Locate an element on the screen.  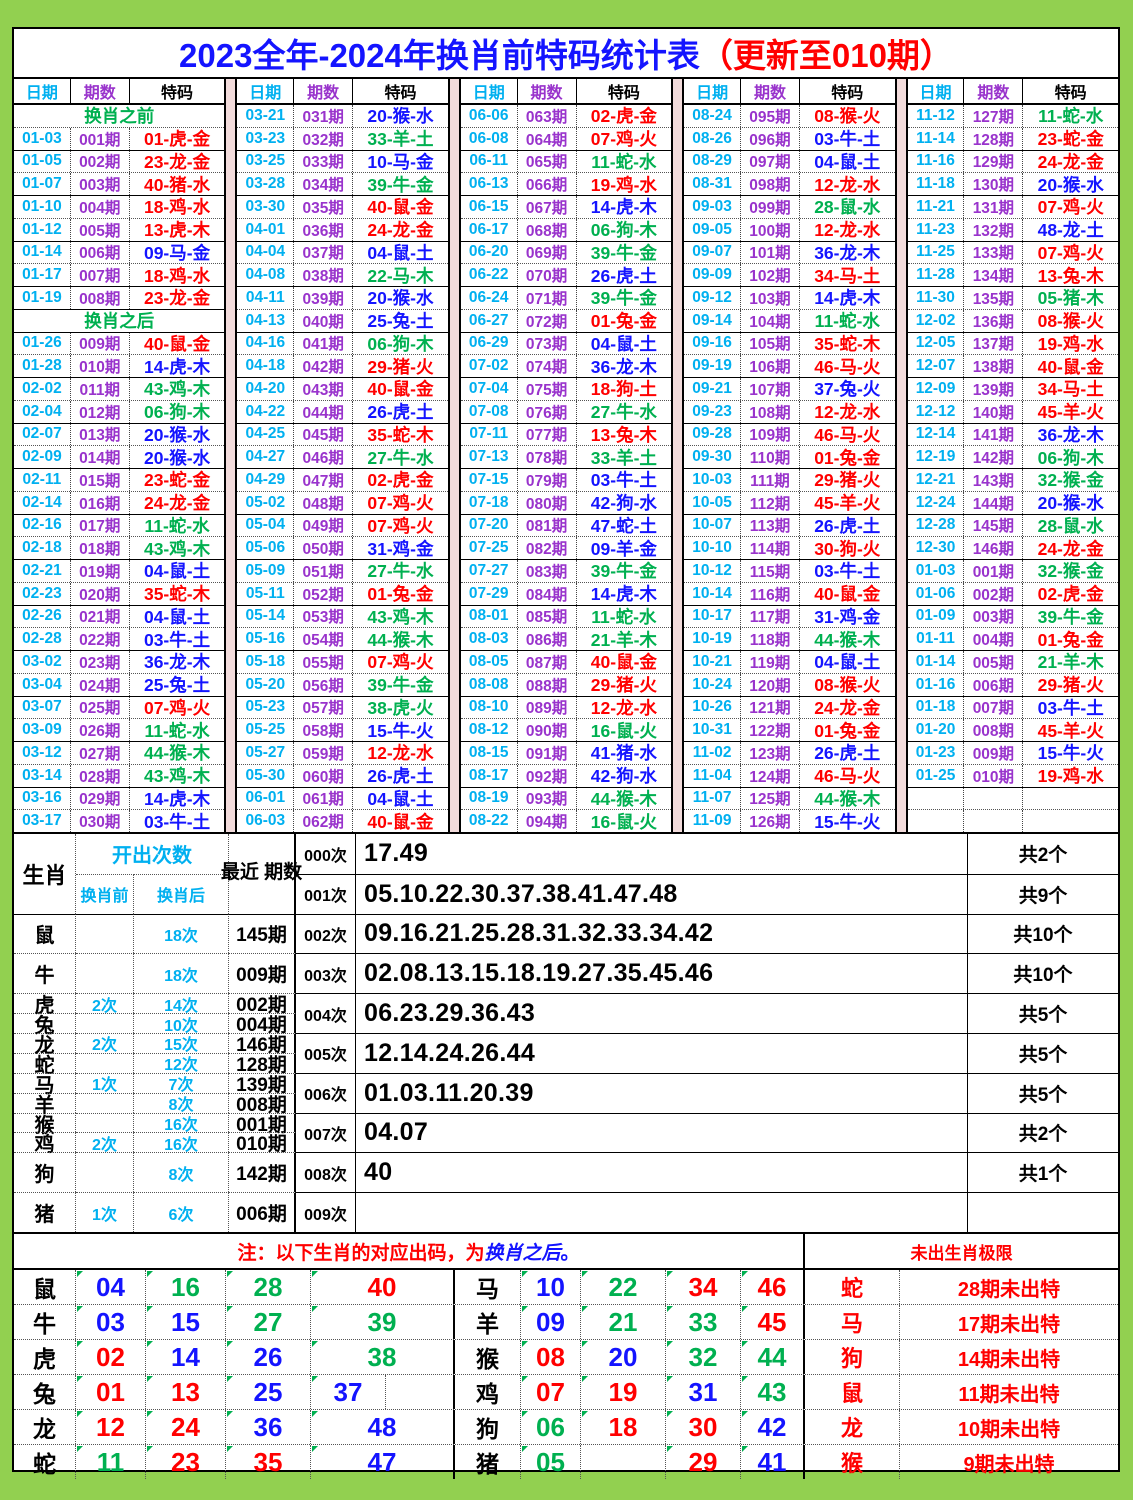
entry-date: 03-14 is located at coordinates (42, 775).